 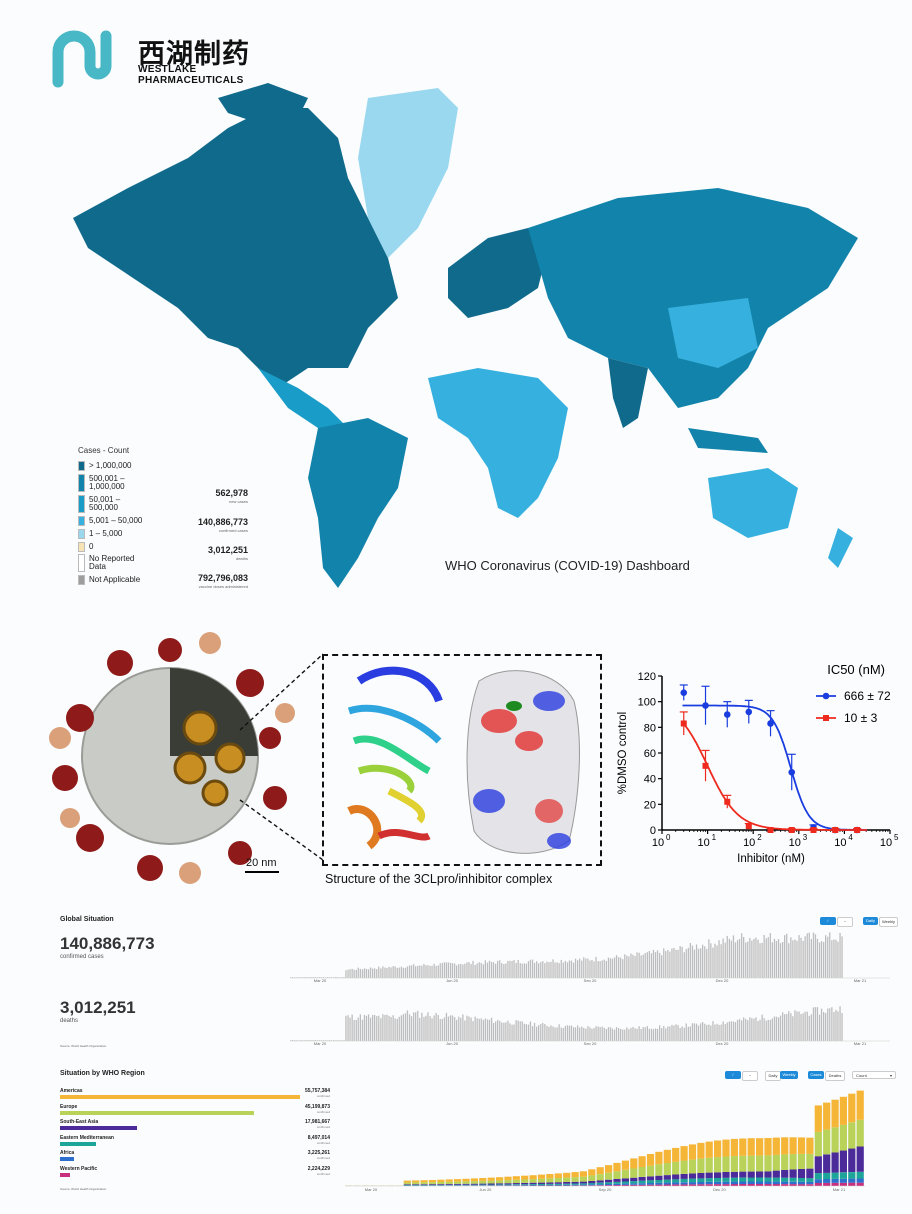 What do you see at coordinates (317, 1106) in the screenshot?
I see `region-value: 45,199,873` at bounding box center [317, 1106].